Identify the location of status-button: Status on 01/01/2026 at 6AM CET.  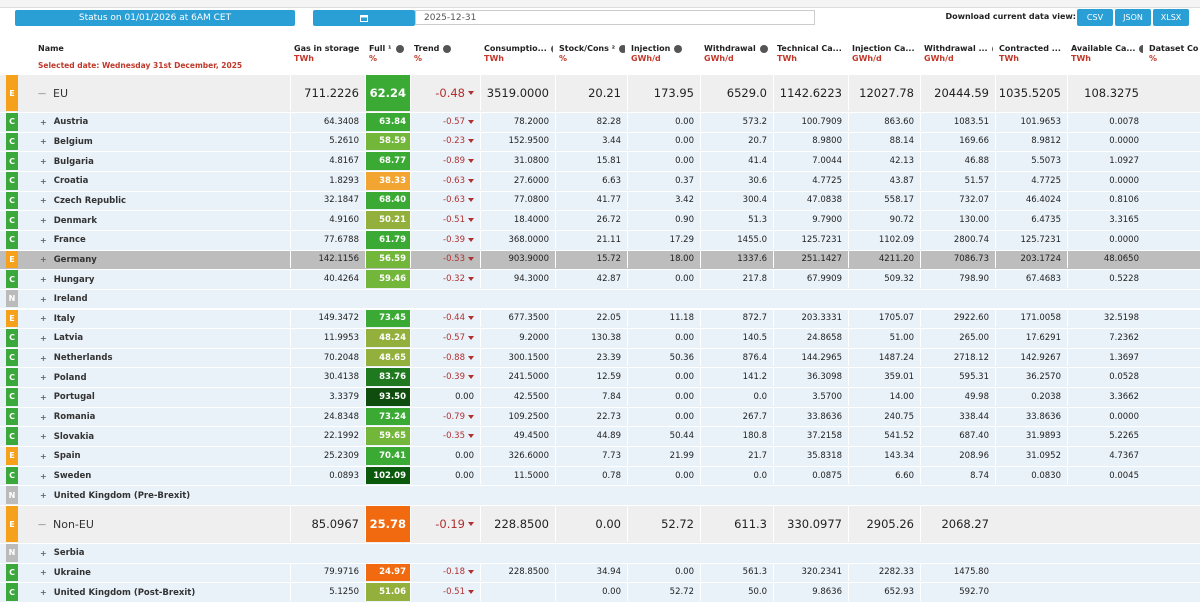
(155, 18).